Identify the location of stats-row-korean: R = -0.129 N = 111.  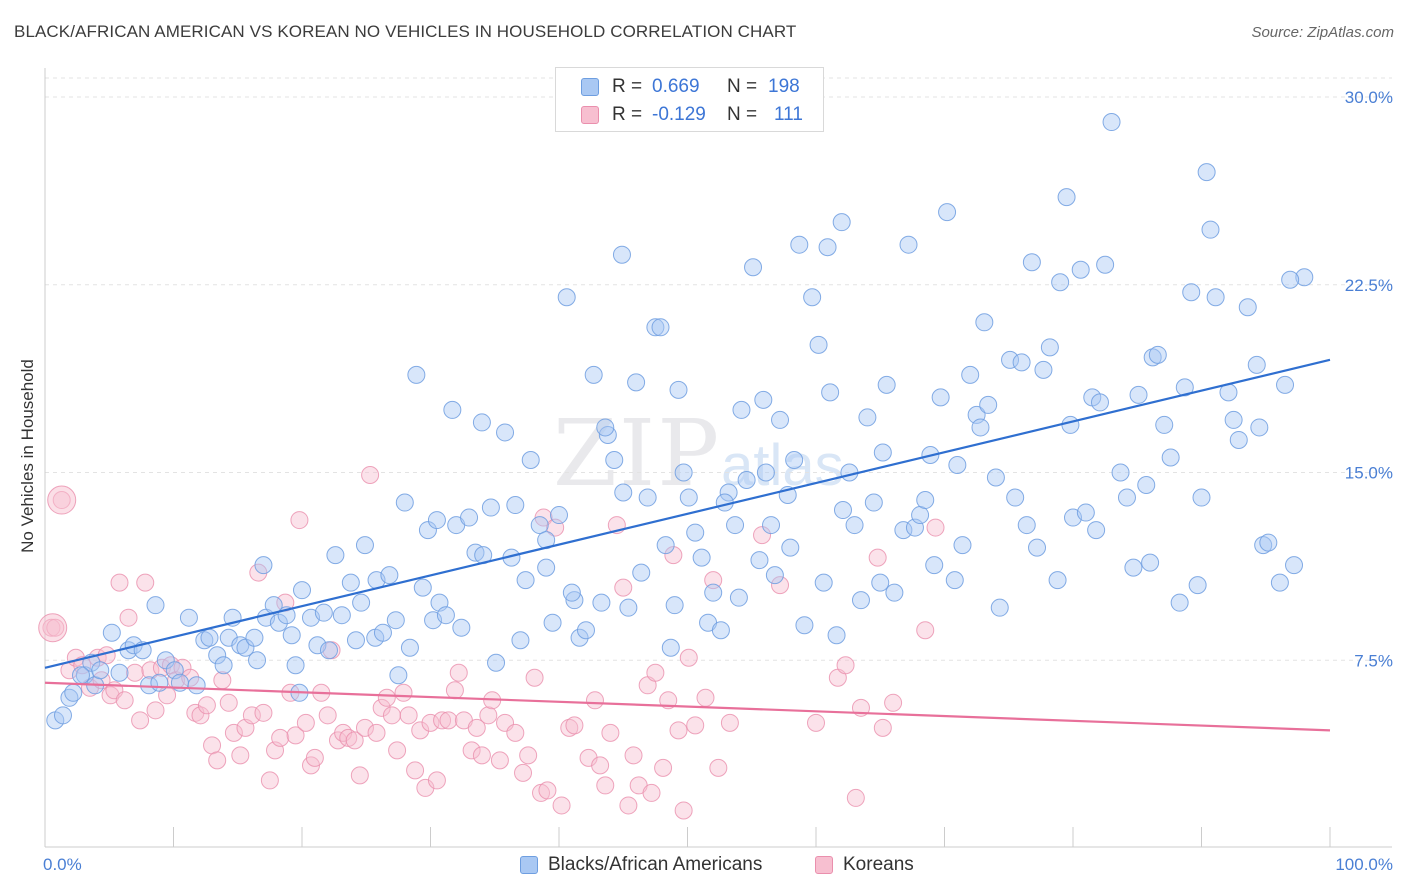
(689, 115).